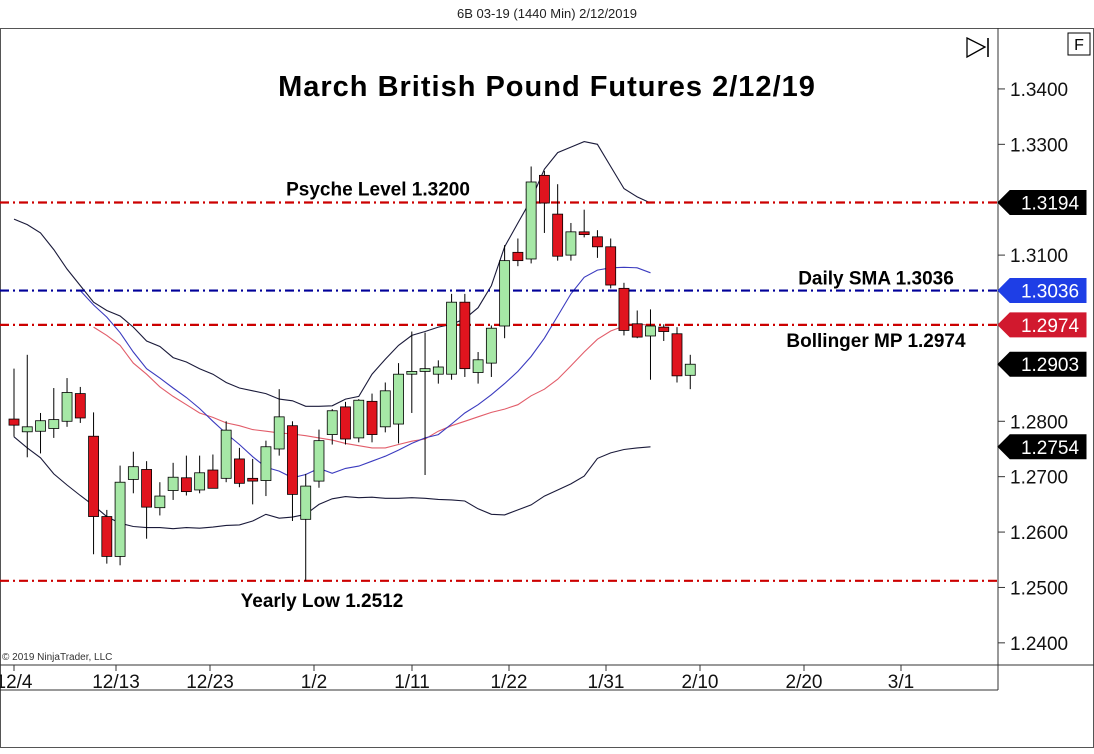  I want to click on sma-line, so click(365, 372).